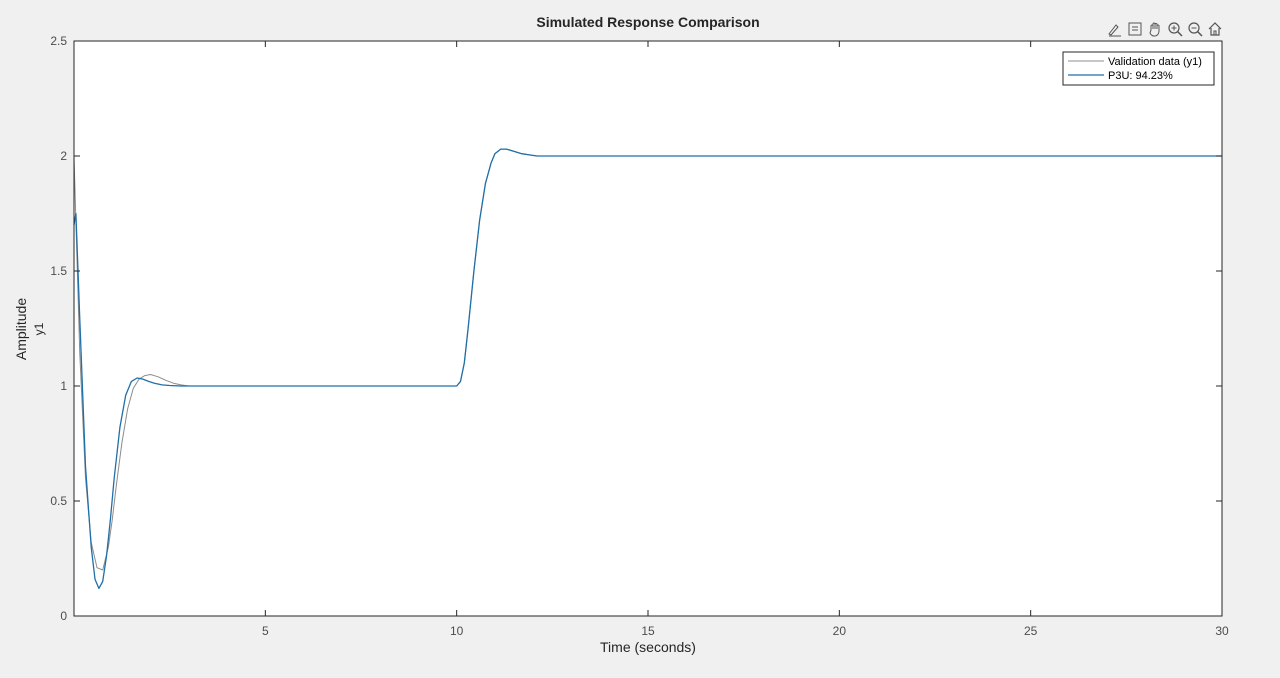 Image resolution: width=1280 pixels, height=678 pixels. I want to click on x-tick-label: 5, so click(265, 631).